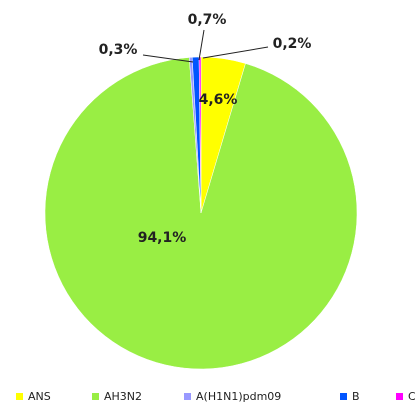 This screenshot has height=408, width=415. What do you see at coordinates (218, 100) in the screenshot?
I see `data-label: 4,6%` at bounding box center [218, 100].